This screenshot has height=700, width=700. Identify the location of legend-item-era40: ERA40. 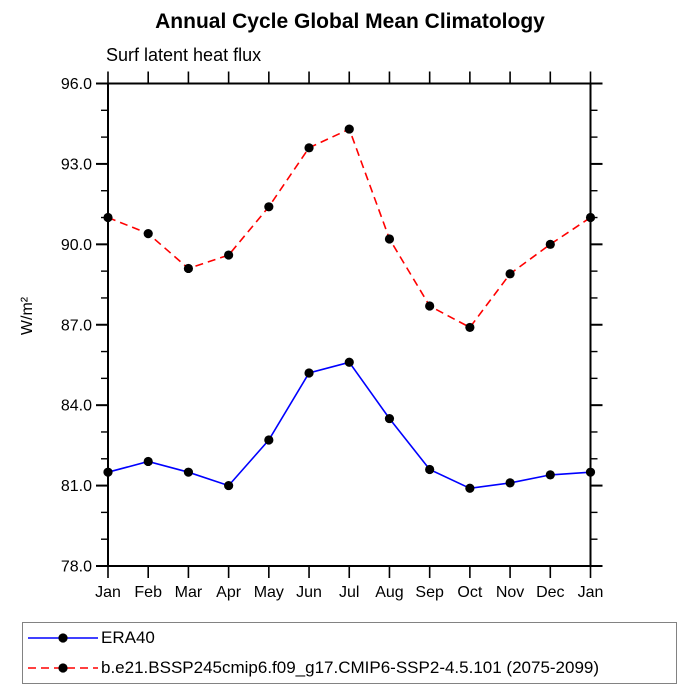
(349, 638).